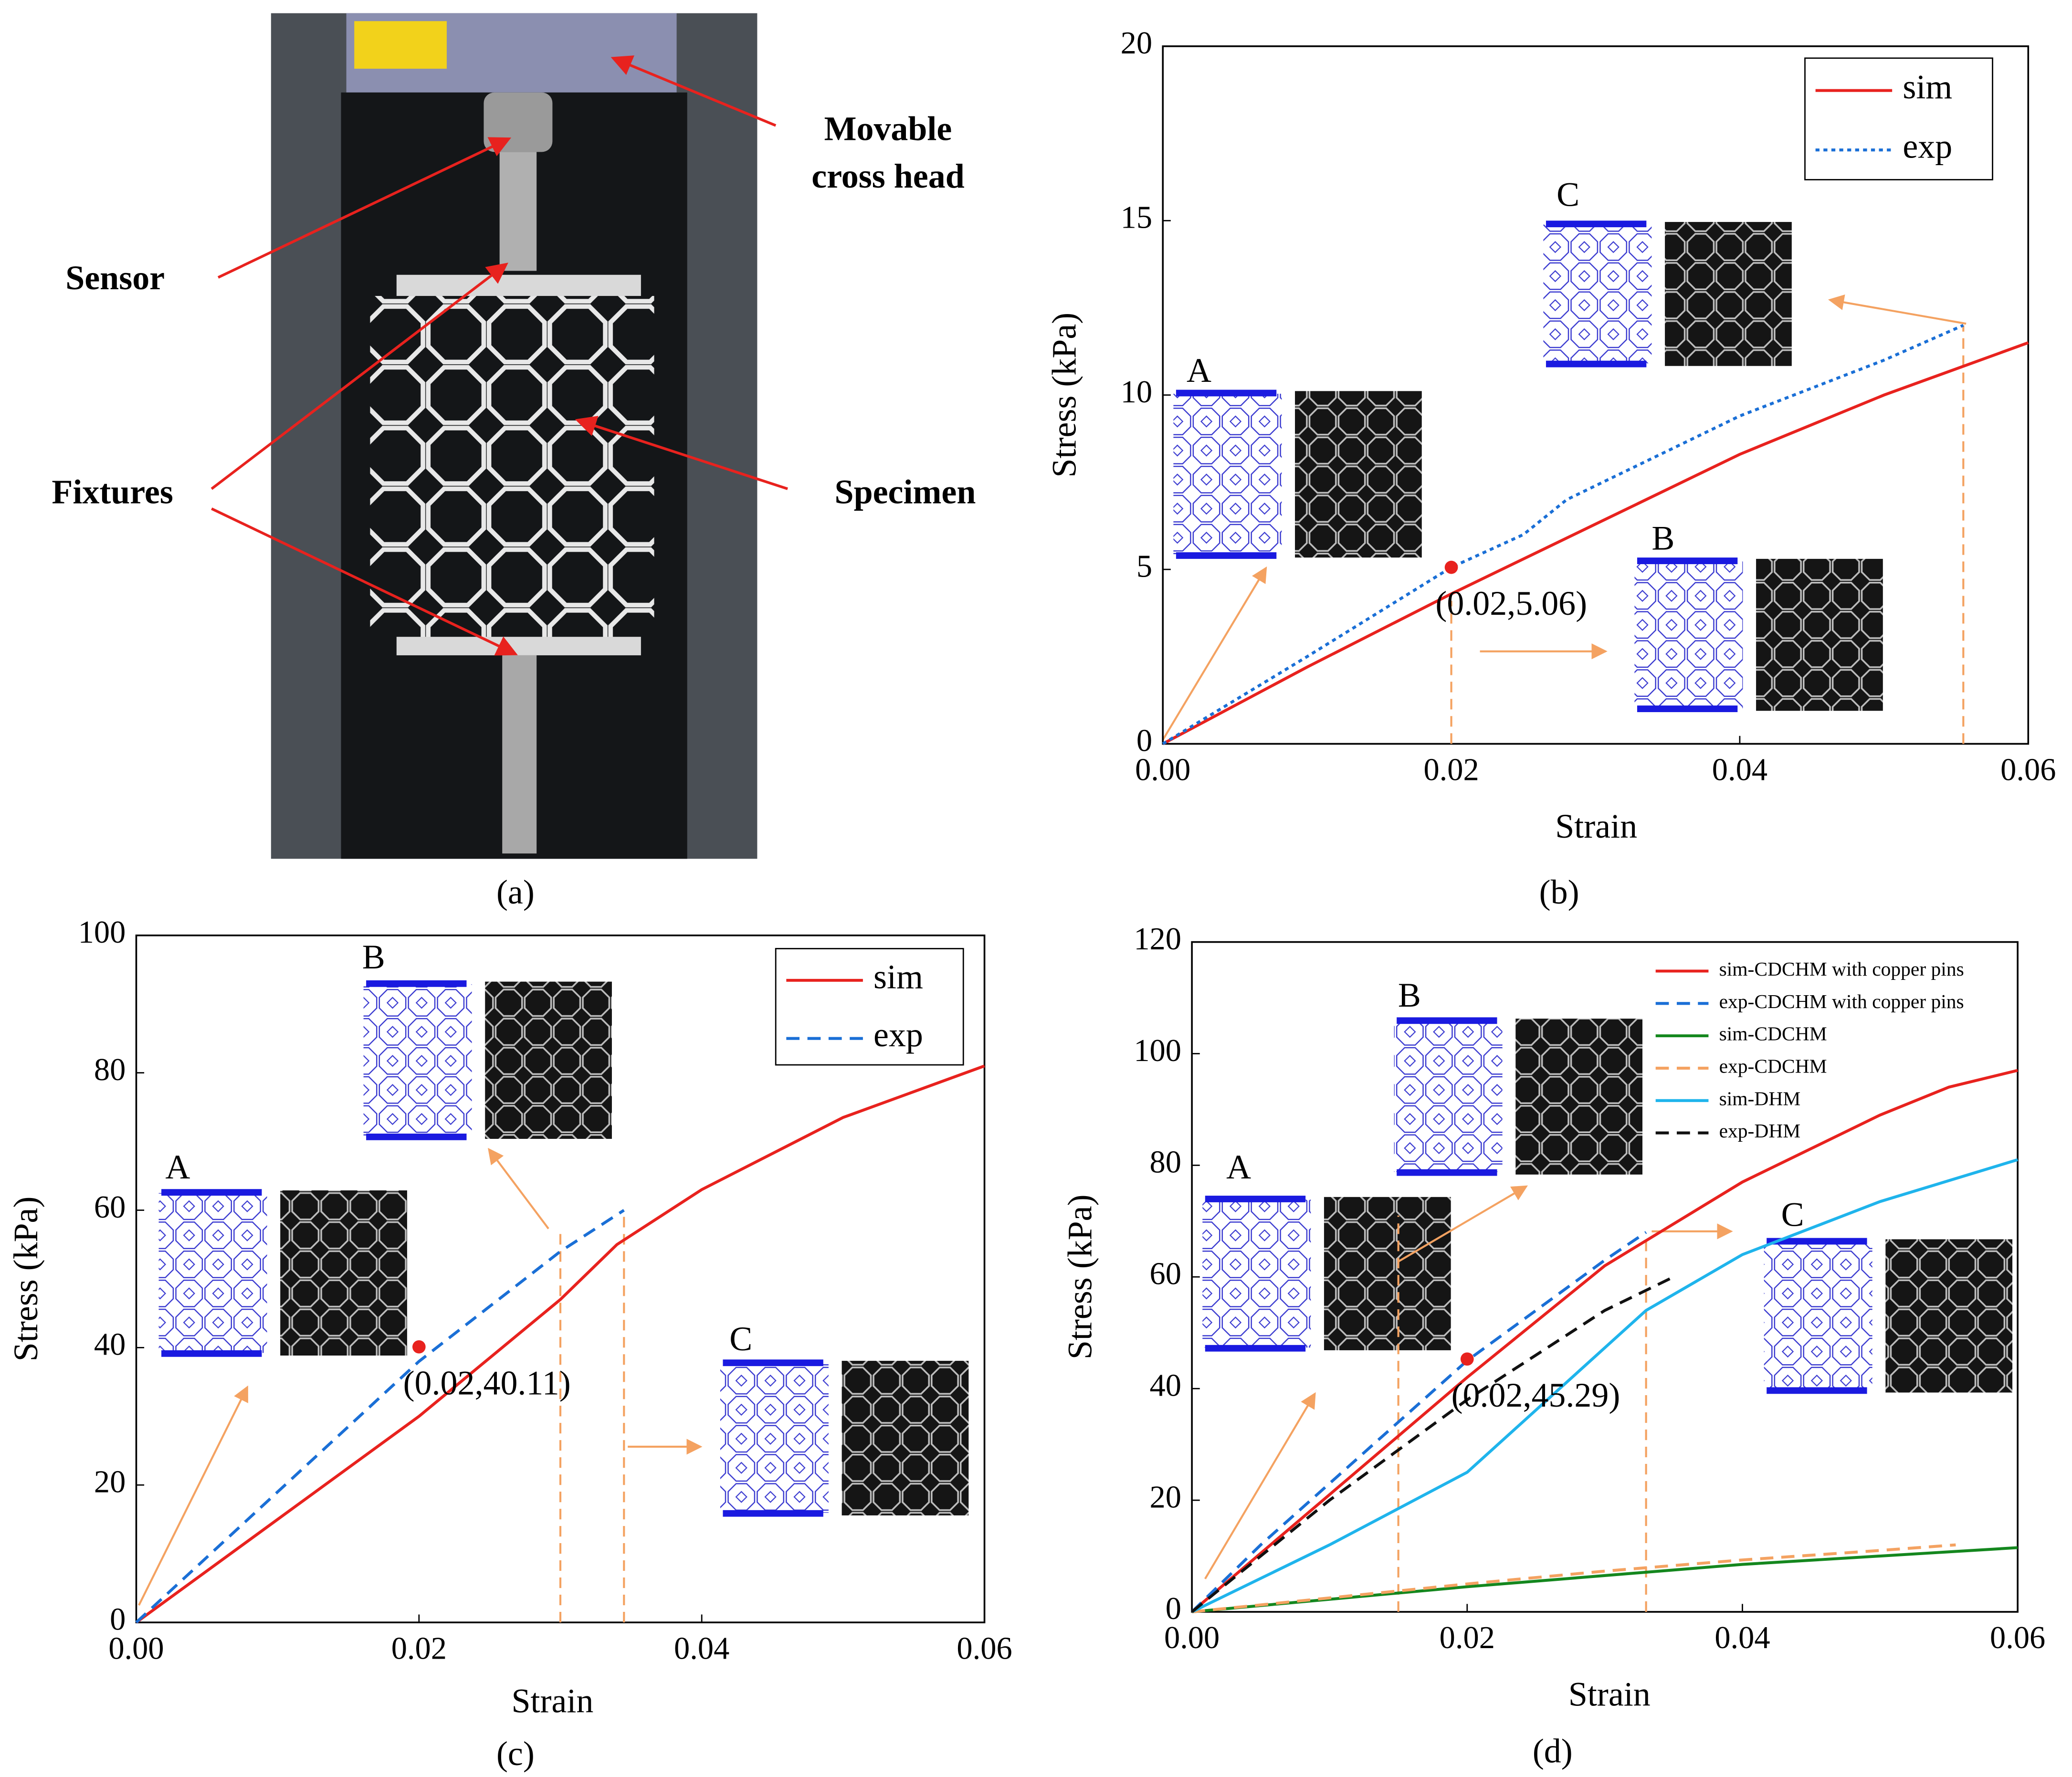 Image resolution: width=2072 pixels, height=1777 pixels. I want to click on legend-label: sim-CDCHM with copper pins, so click(1841, 969).